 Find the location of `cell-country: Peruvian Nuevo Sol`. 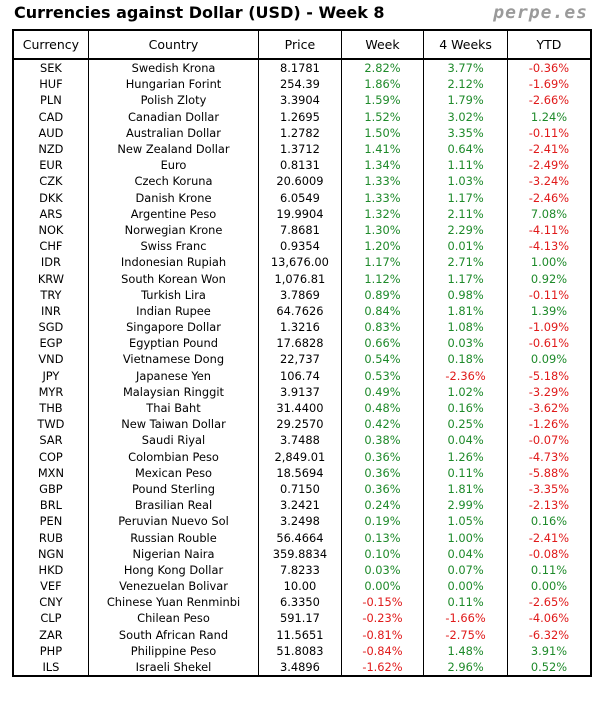

cell-country: Peruvian Nuevo Sol is located at coordinates (173, 521).